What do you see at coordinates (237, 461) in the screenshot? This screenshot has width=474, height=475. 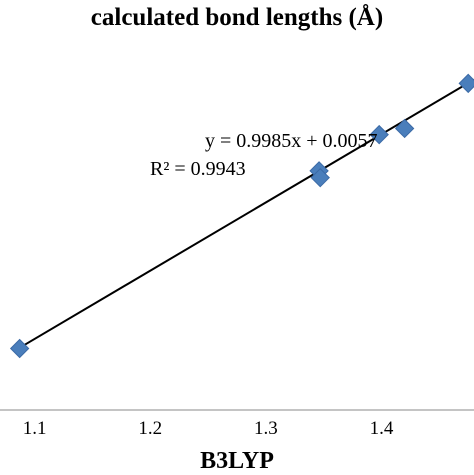 I see `x-axis-label: B3LYP` at bounding box center [237, 461].